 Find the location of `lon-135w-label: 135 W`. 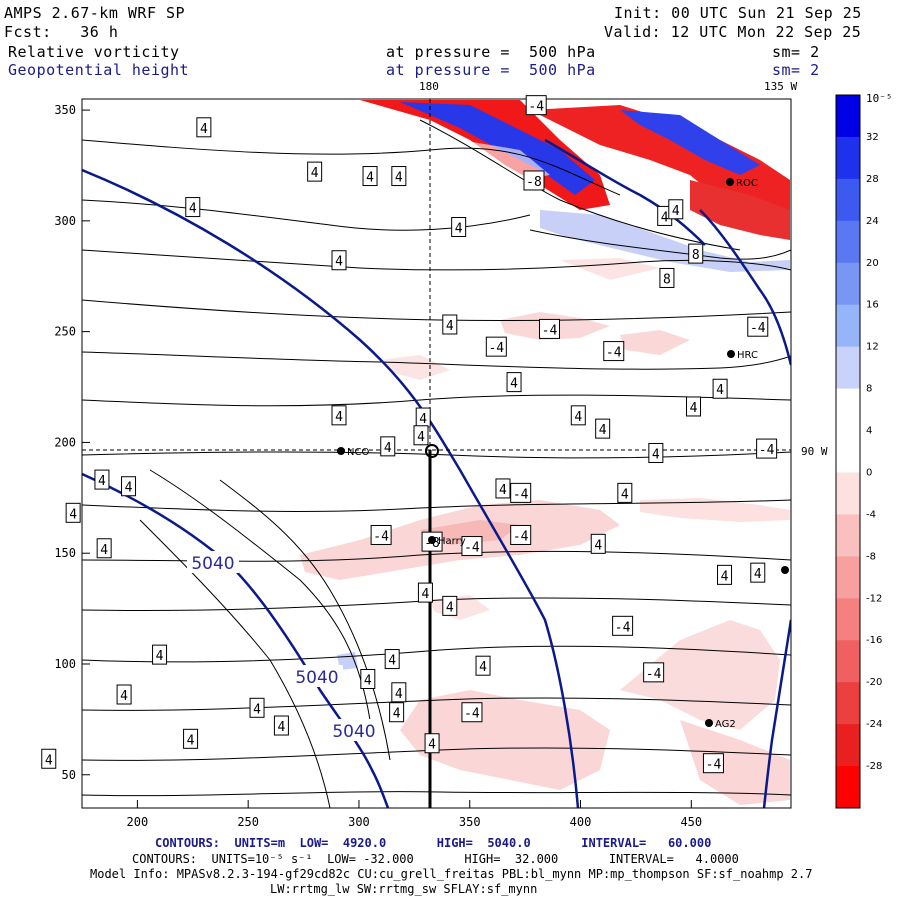

lon-135w-label: 135 W is located at coordinates (781, 86).